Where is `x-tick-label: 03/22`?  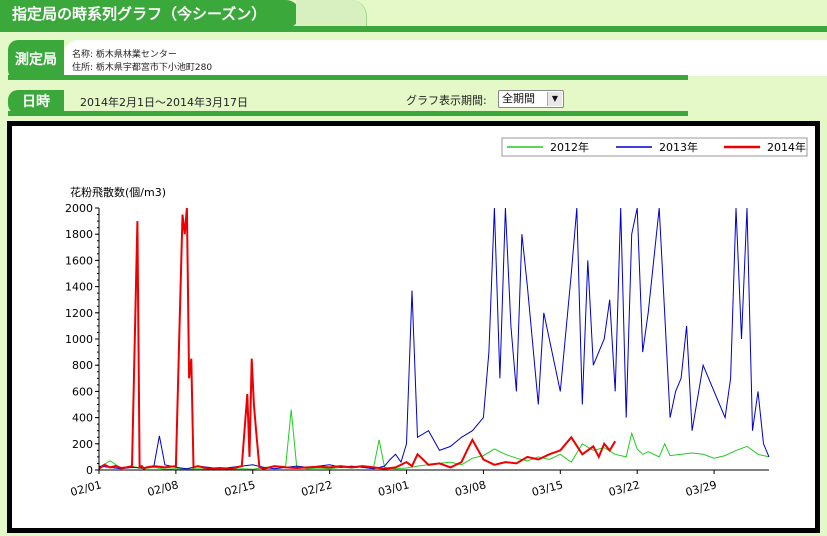 x-tick-label: 03/22 is located at coordinates (624, 488).